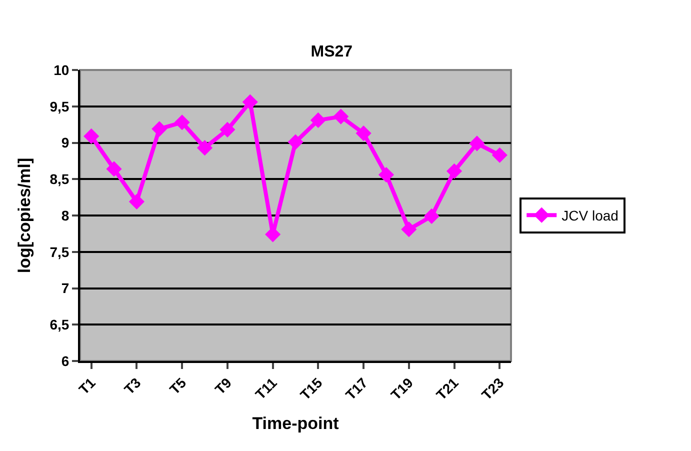 The height and width of the screenshot is (451, 691). Describe the element at coordinates (178, 386) in the screenshot. I see `x-tick-label: T5` at that location.